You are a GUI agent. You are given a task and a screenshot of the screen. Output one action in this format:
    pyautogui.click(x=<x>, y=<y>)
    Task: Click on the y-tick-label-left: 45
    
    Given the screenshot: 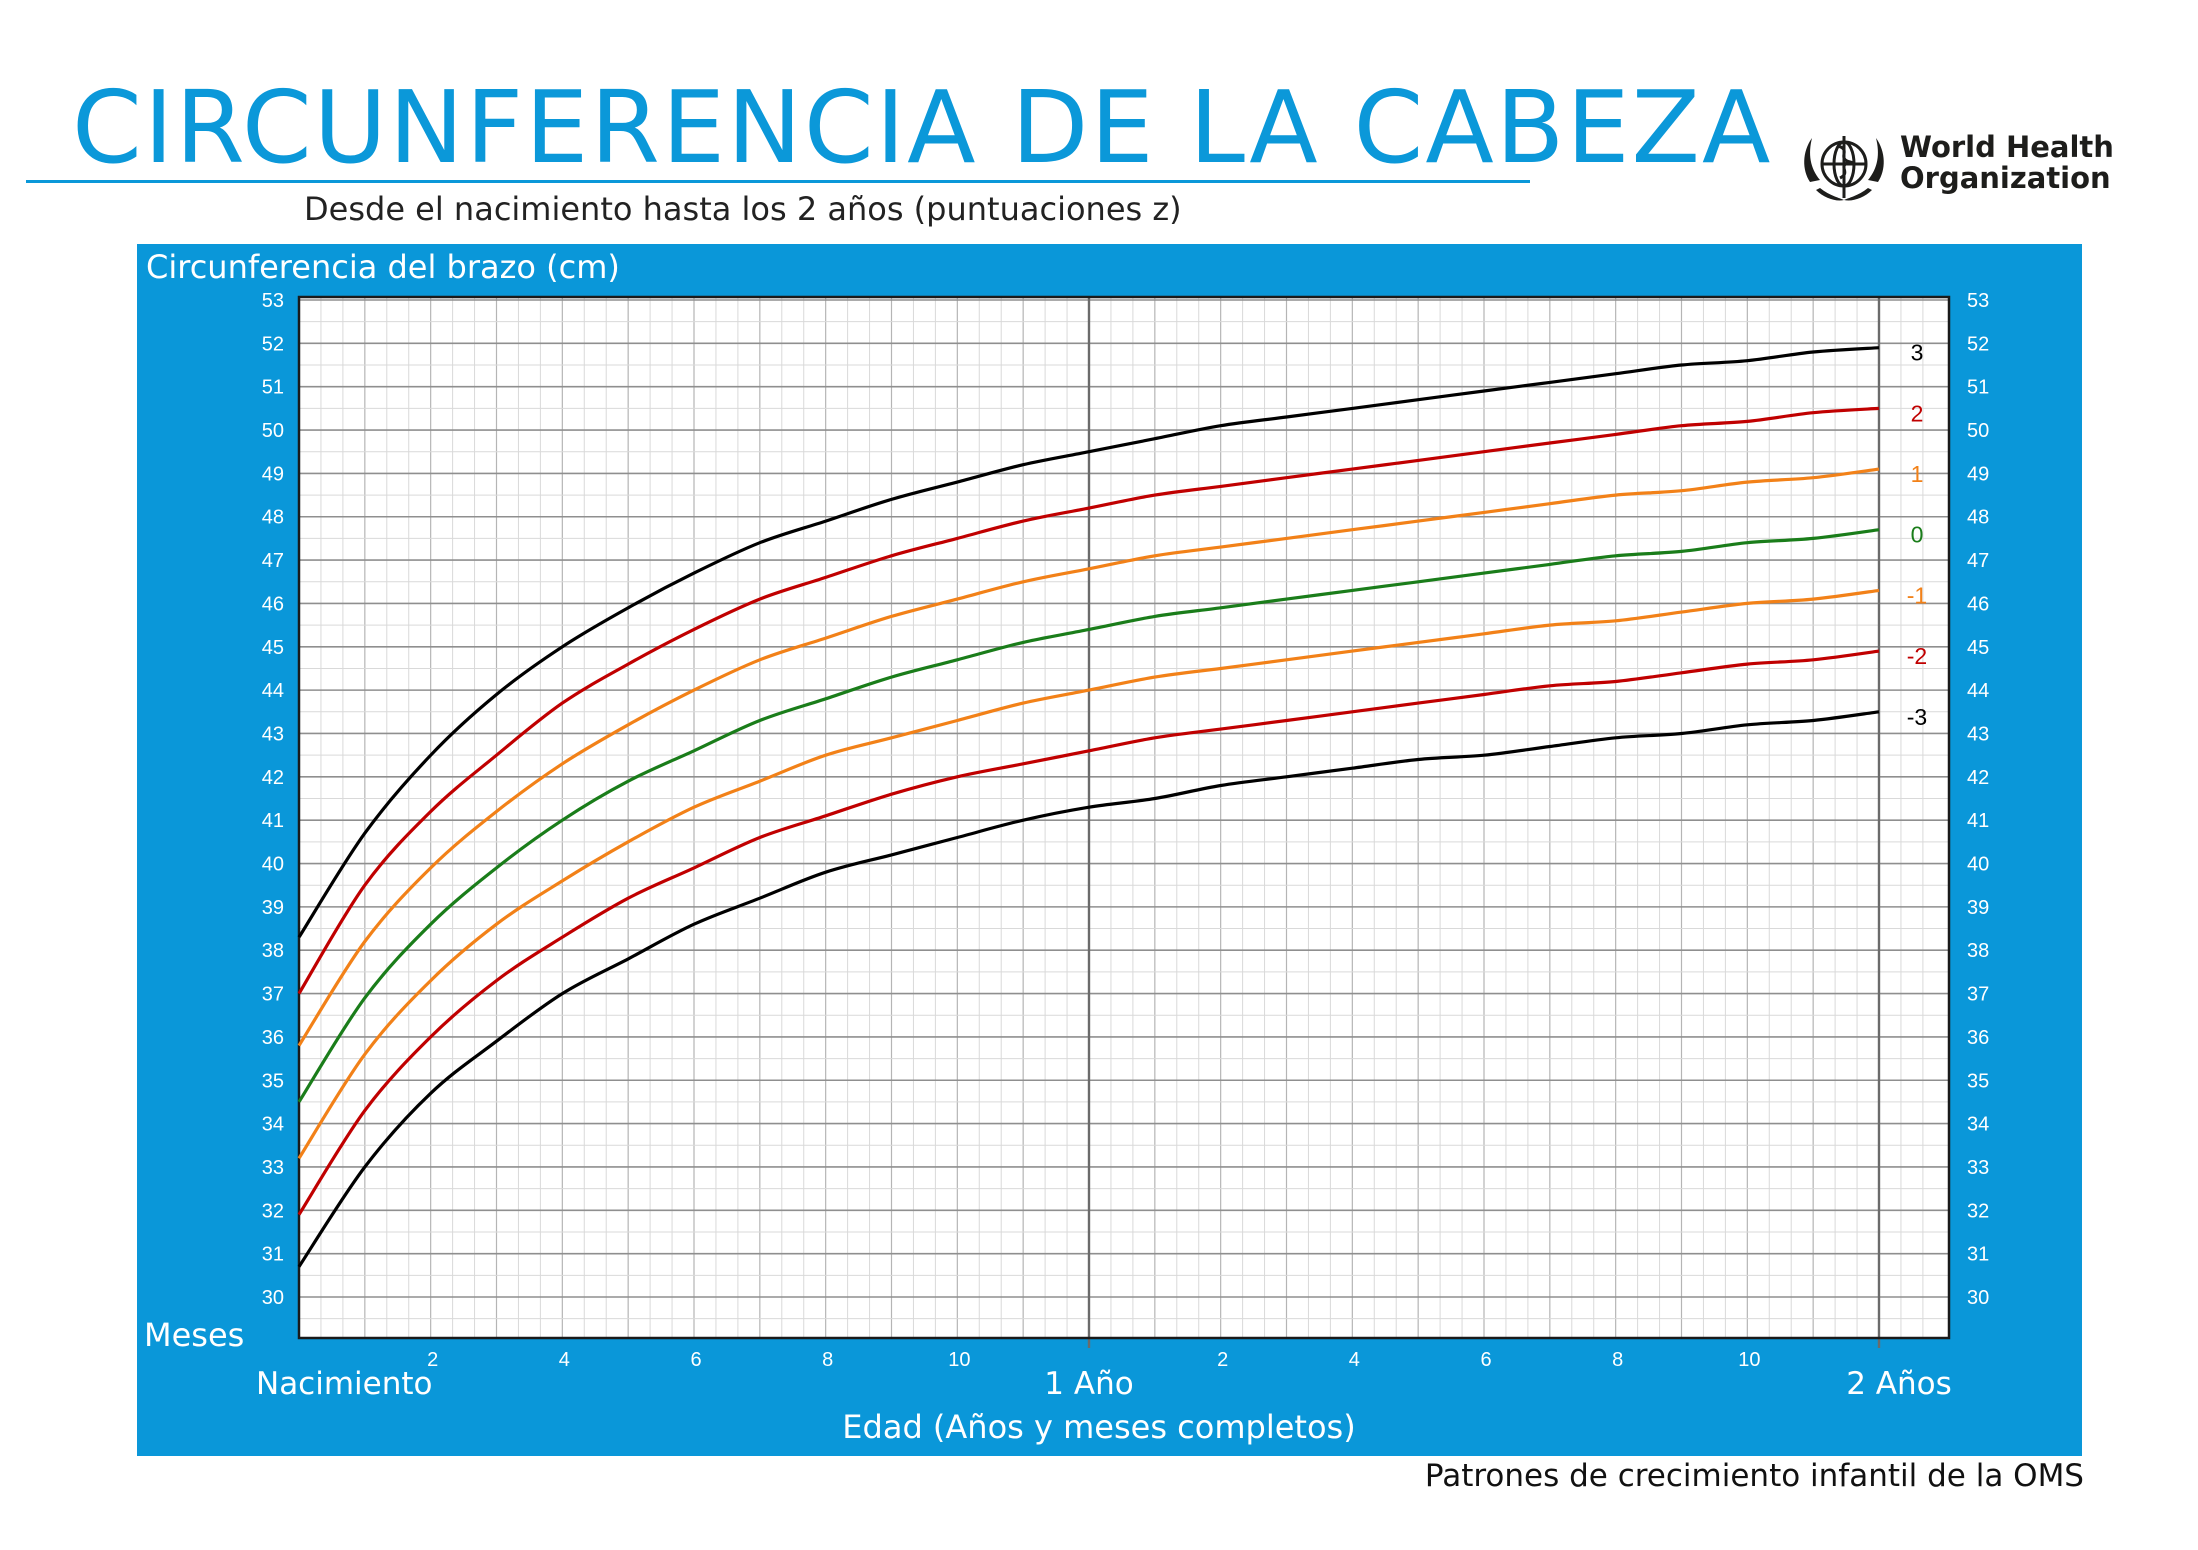 What is the action you would take?
    pyautogui.click(x=273, y=648)
    